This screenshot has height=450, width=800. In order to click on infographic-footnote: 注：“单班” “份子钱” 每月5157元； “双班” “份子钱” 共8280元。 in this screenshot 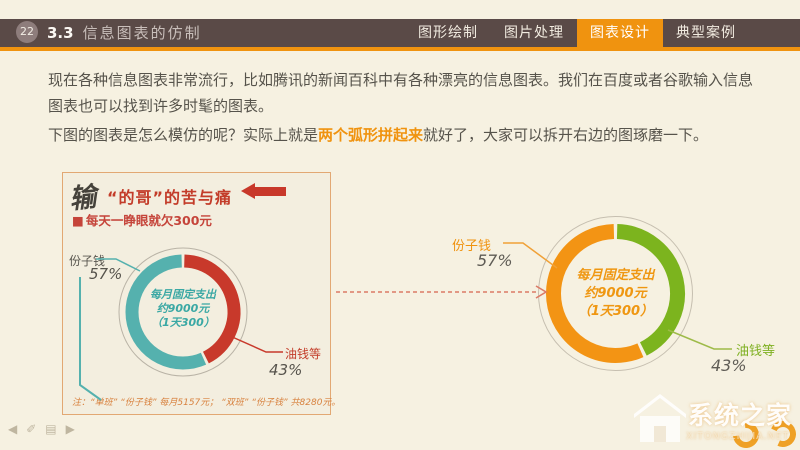, I will do `click(206, 403)`.